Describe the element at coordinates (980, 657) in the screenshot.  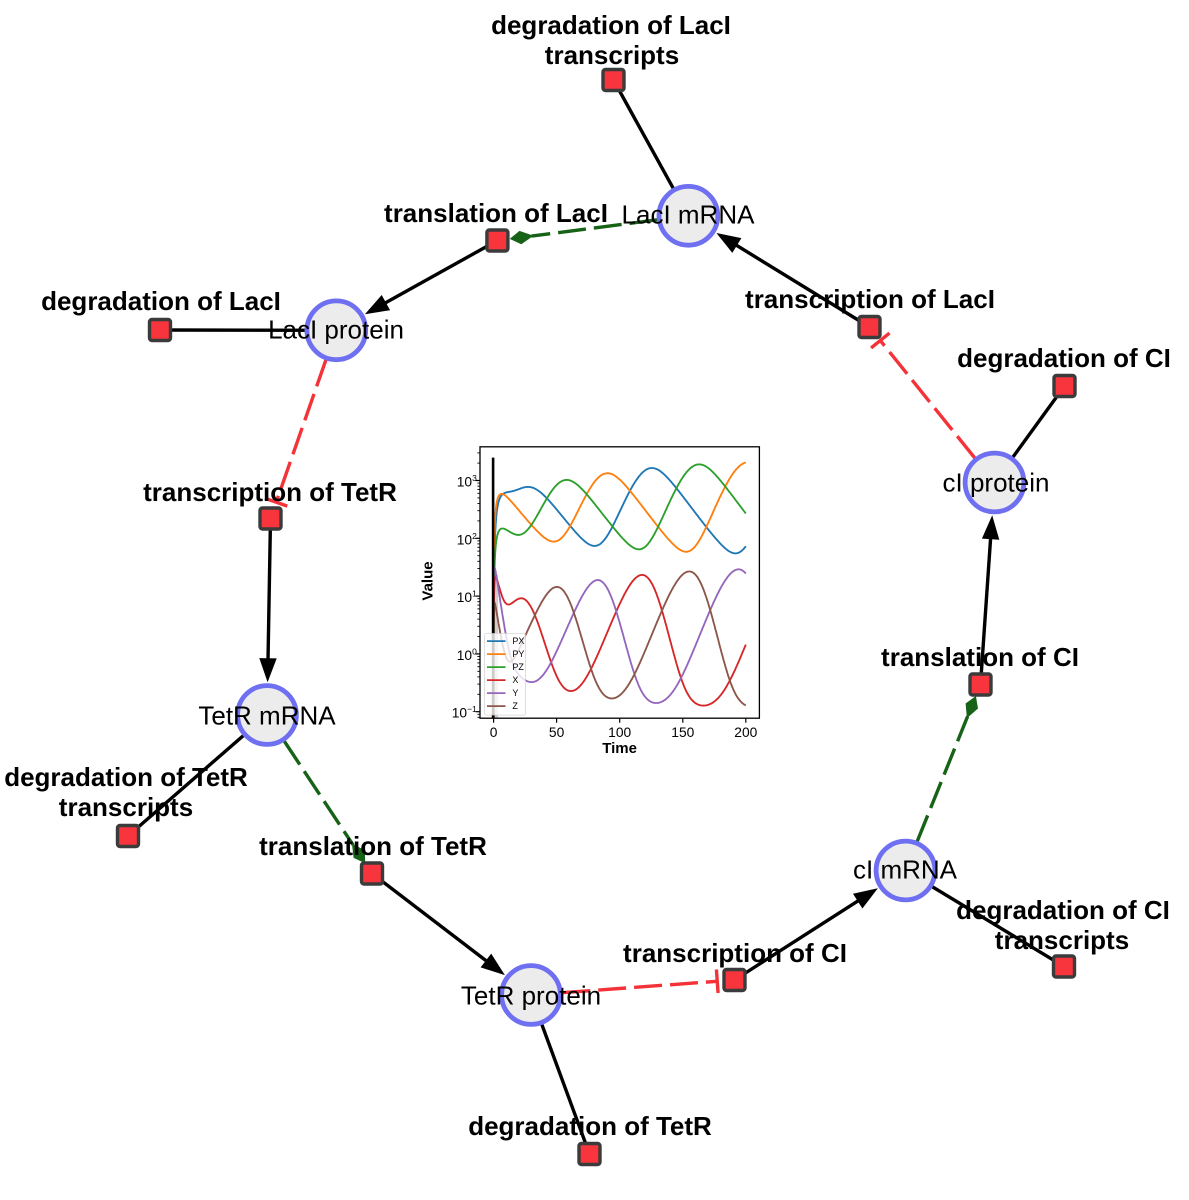
I see `svg-text: translation of CI` at that location.